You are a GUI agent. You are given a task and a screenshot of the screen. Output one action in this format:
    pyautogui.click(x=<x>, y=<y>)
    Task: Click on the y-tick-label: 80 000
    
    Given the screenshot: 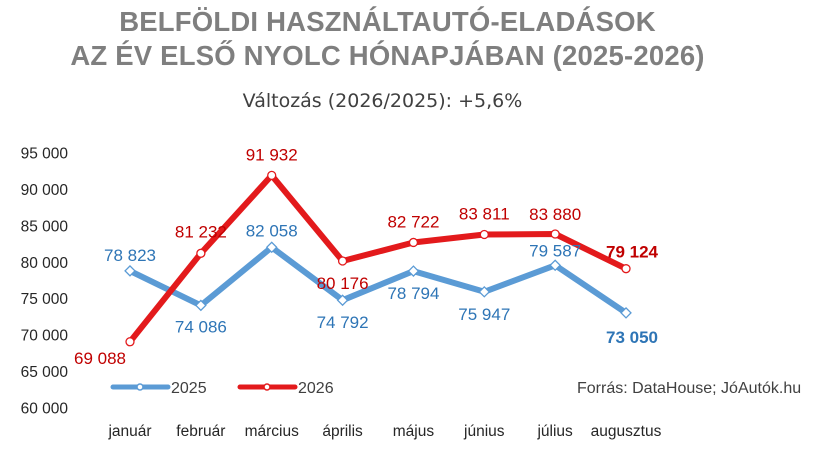 What is the action you would take?
    pyautogui.click(x=45, y=263)
    